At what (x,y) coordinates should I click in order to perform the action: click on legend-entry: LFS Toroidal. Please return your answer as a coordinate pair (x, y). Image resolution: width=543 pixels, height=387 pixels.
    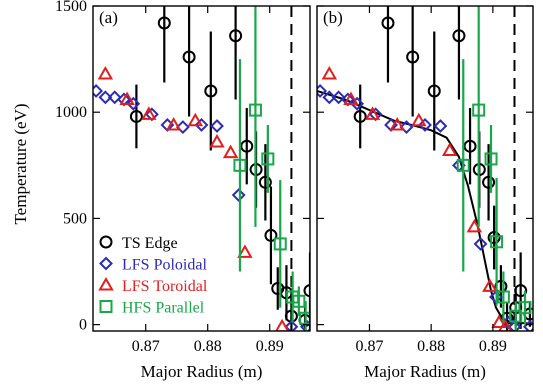
    Looking at the image, I should click on (153, 285).